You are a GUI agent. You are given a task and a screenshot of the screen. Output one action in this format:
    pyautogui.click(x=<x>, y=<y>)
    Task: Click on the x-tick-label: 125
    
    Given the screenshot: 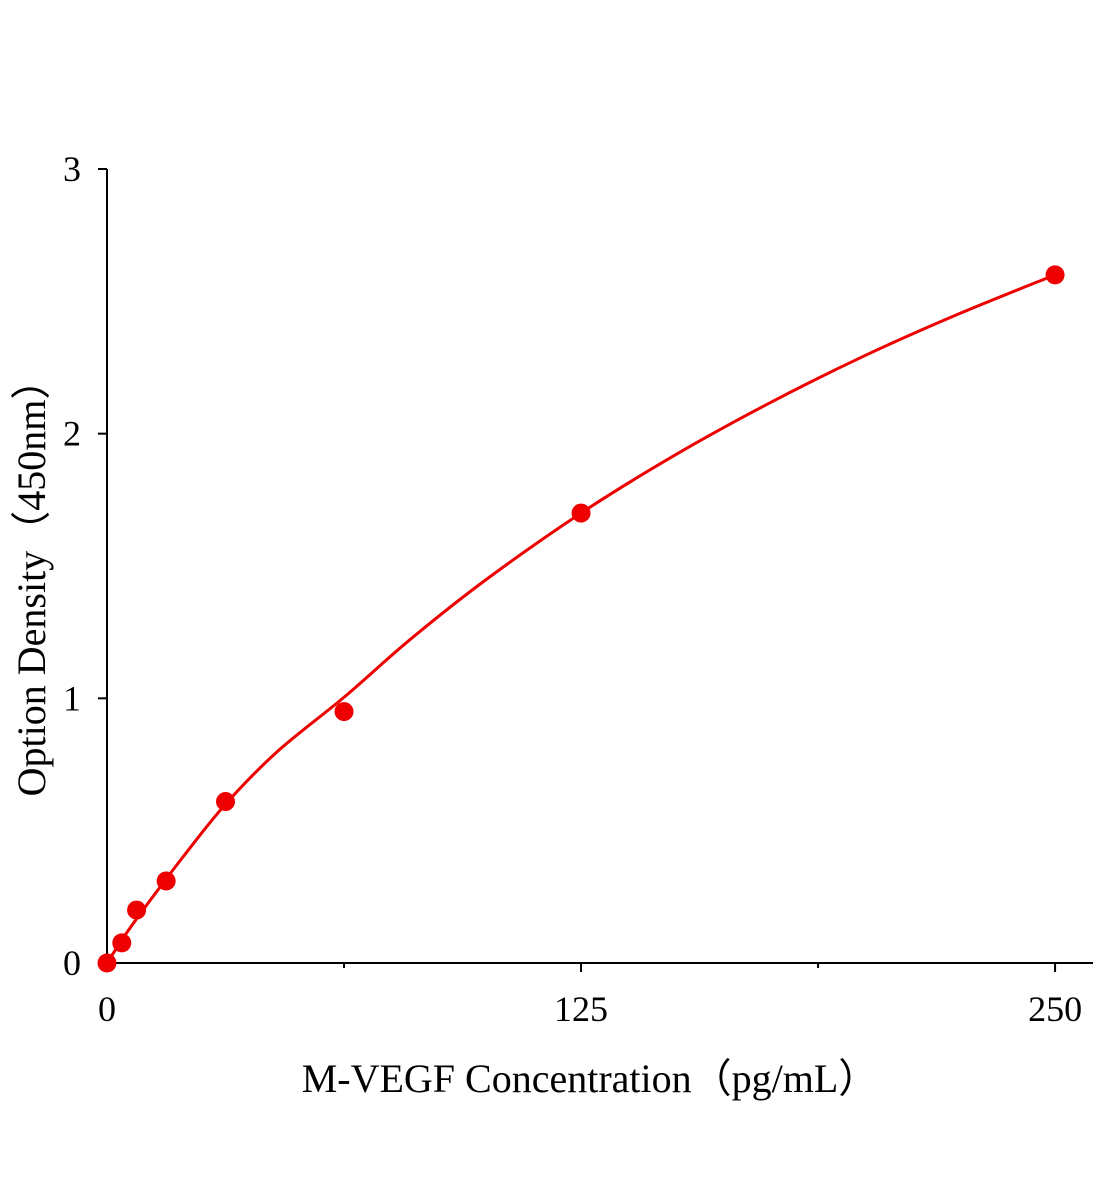 What is the action you would take?
    pyautogui.click(x=581, y=1009)
    